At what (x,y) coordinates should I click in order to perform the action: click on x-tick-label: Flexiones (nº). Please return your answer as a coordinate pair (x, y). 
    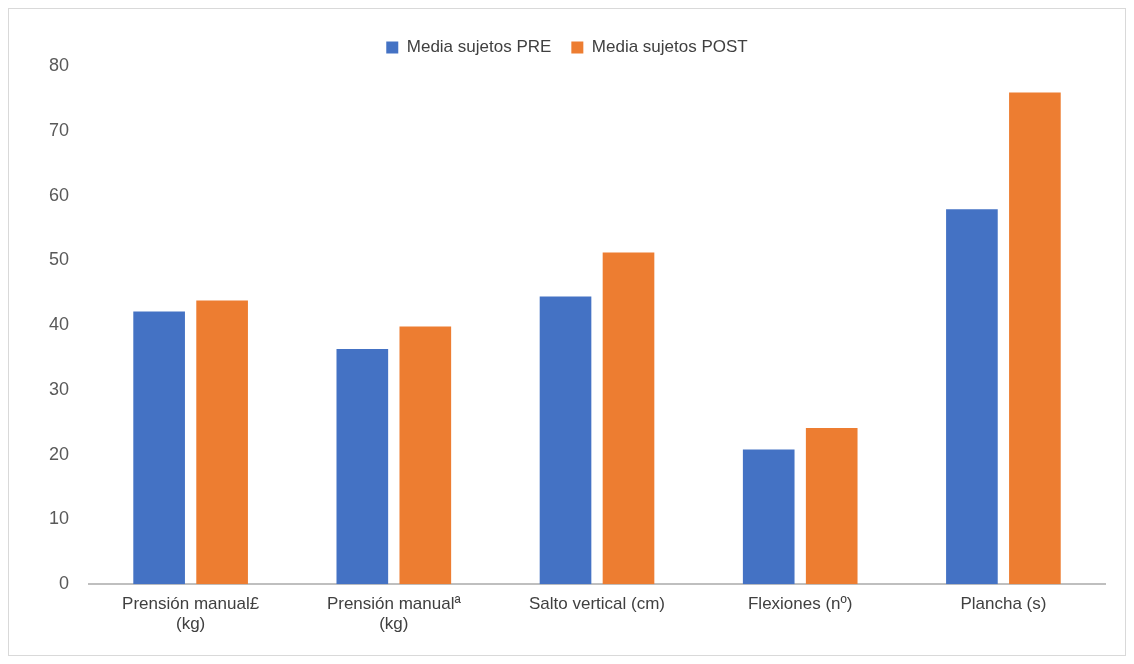
    Looking at the image, I should click on (800, 604).